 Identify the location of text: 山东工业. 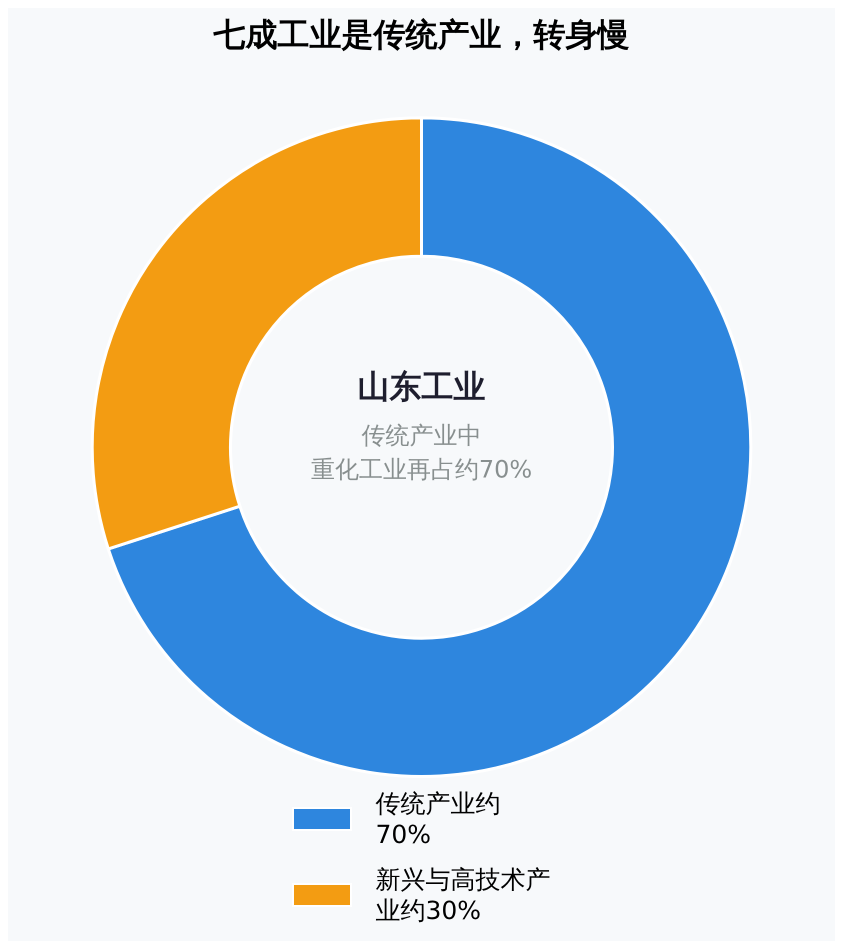
(422, 387).